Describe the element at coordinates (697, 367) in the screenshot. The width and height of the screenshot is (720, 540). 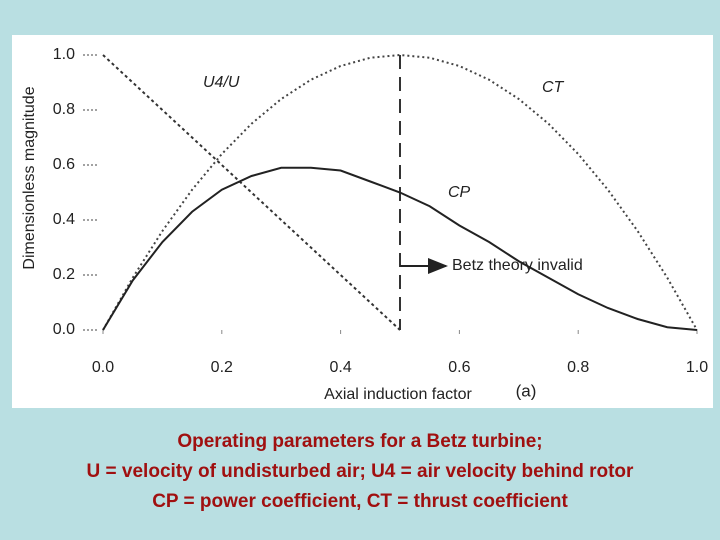
I see `x-tick-label: 1.0` at that location.